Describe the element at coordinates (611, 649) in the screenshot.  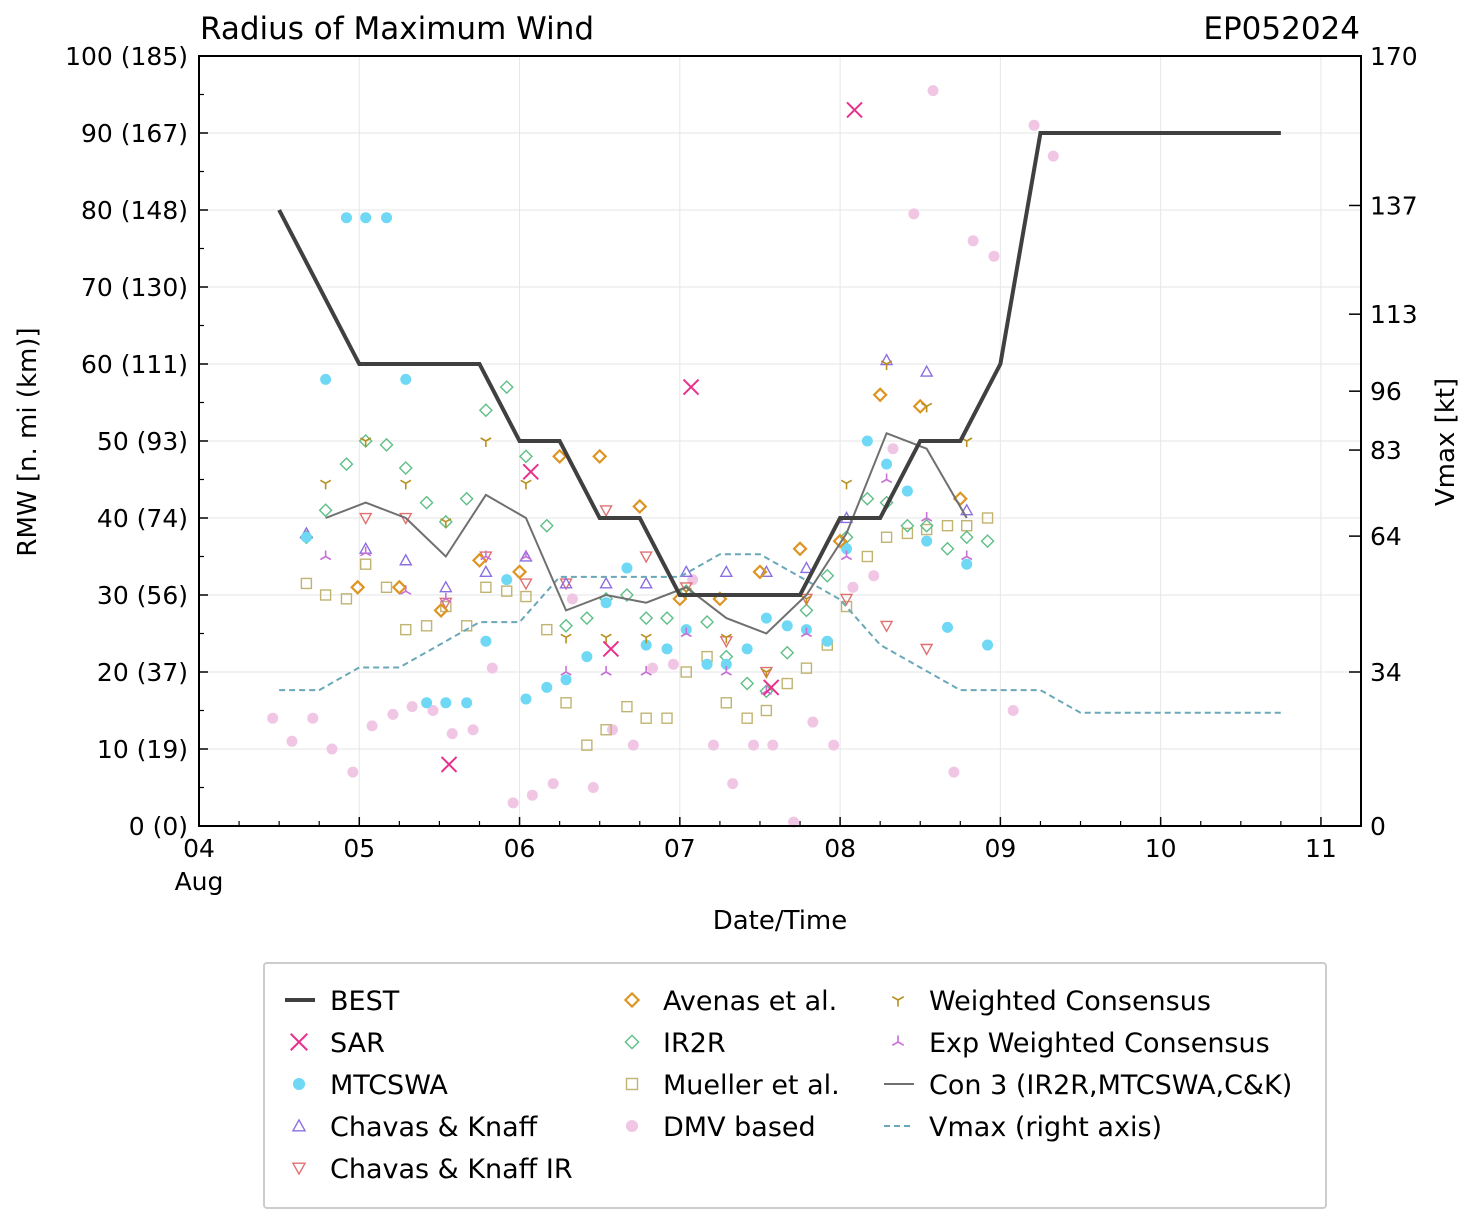
I see `marker-x` at that location.